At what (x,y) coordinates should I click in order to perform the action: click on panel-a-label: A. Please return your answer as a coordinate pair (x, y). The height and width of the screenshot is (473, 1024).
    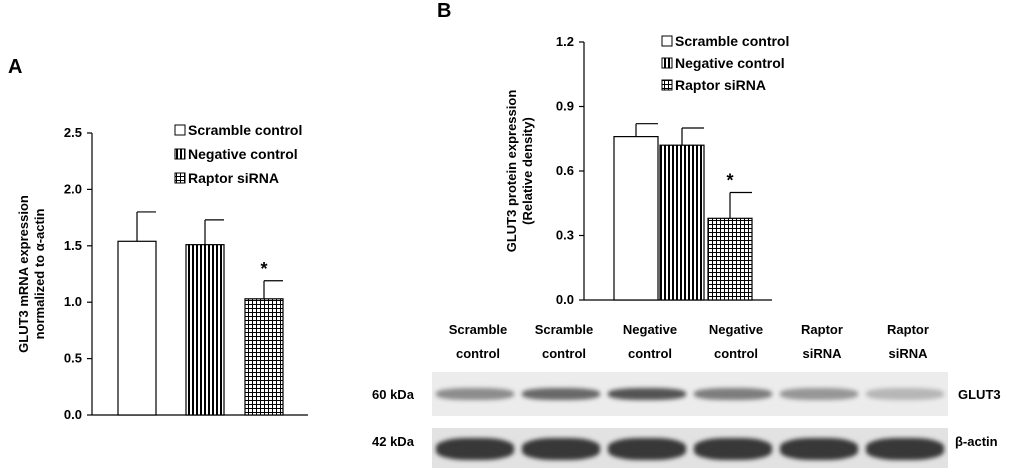
    Looking at the image, I should click on (15, 67).